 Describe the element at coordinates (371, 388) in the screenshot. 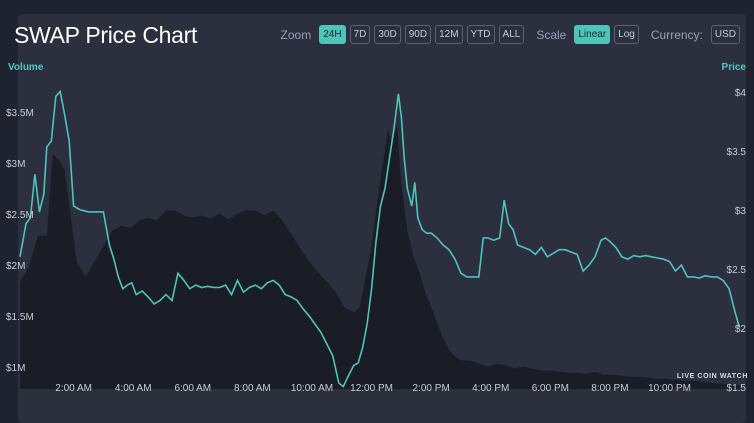

I see `time-tick-label: 12:00 PM` at that location.